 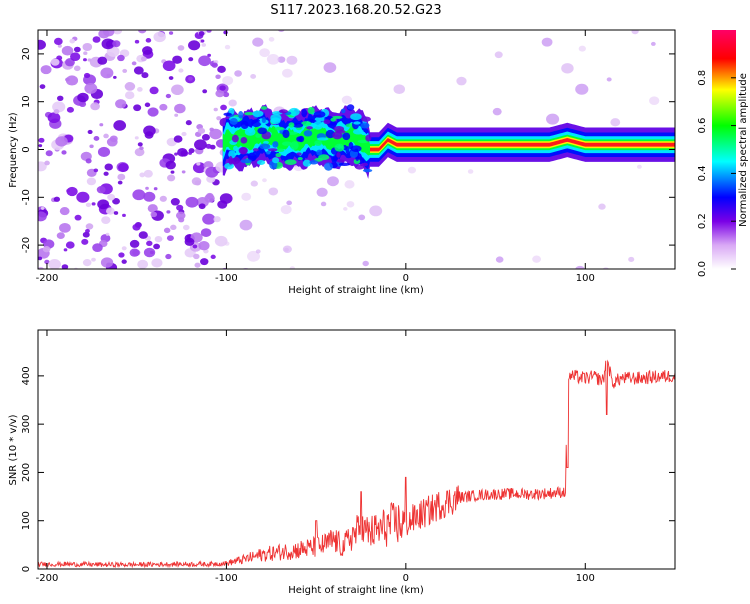 What do you see at coordinates (26, 197) in the screenshot?
I see `spectrogram-ytick-label: -10` at bounding box center [26, 197].